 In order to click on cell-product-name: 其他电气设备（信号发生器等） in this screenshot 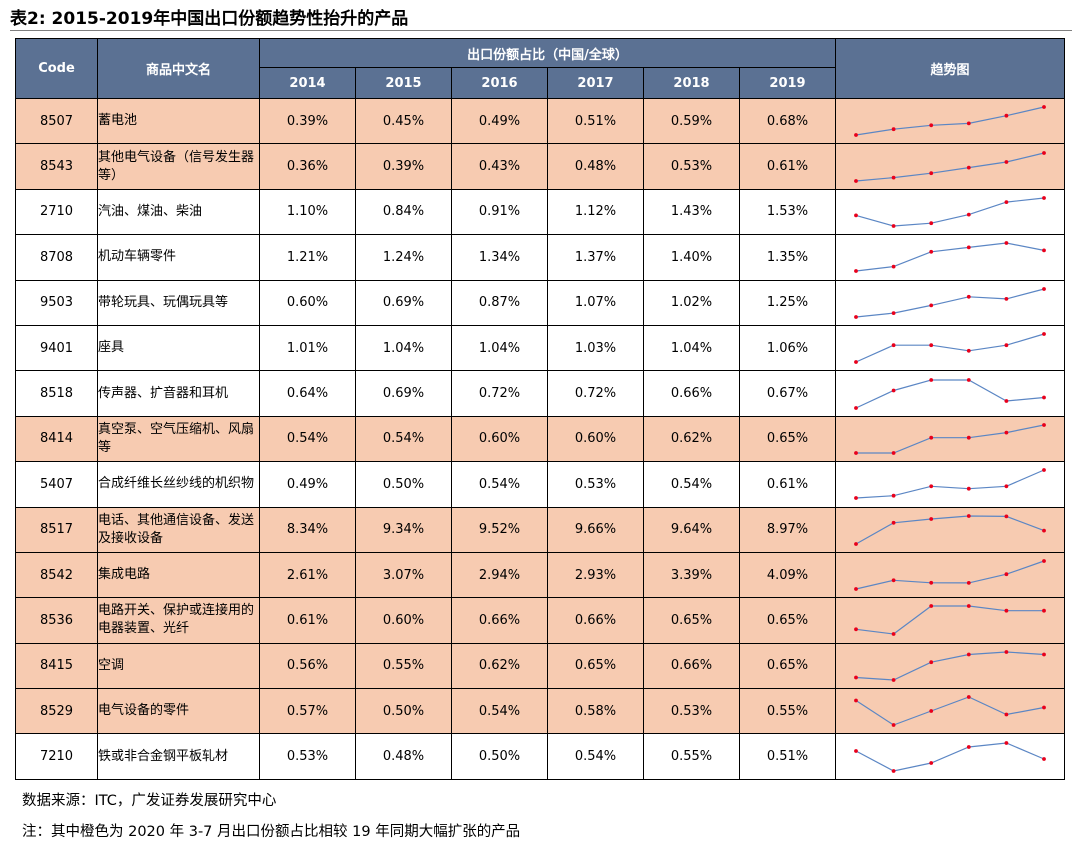, I will do `click(178, 166)`.